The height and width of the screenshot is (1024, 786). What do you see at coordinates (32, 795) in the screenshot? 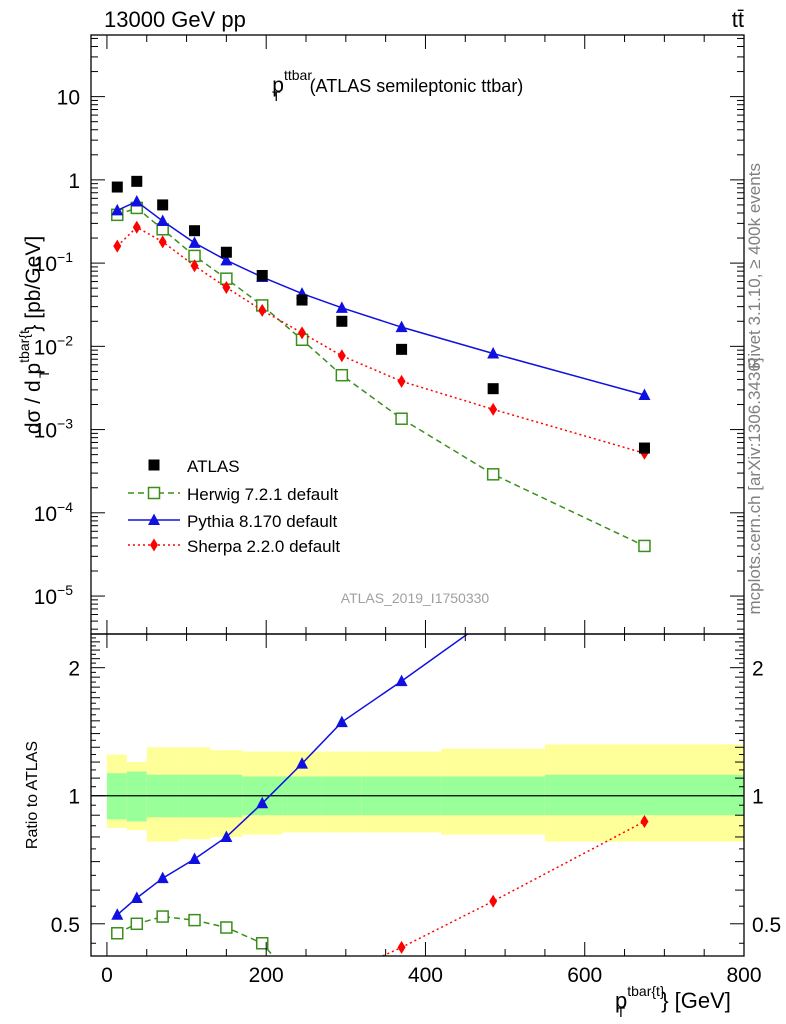
I see `ratio-y-axis-label: Ratio to ATLAS` at bounding box center [32, 795].